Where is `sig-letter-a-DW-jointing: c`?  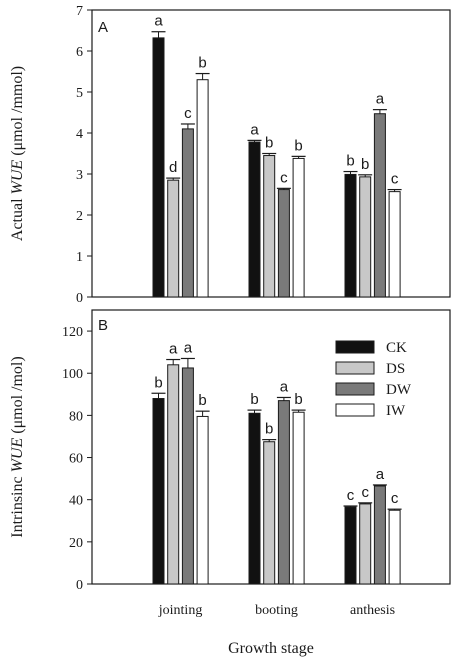
sig-letter-a-DW-jointing: c is located at coordinates (188, 113).